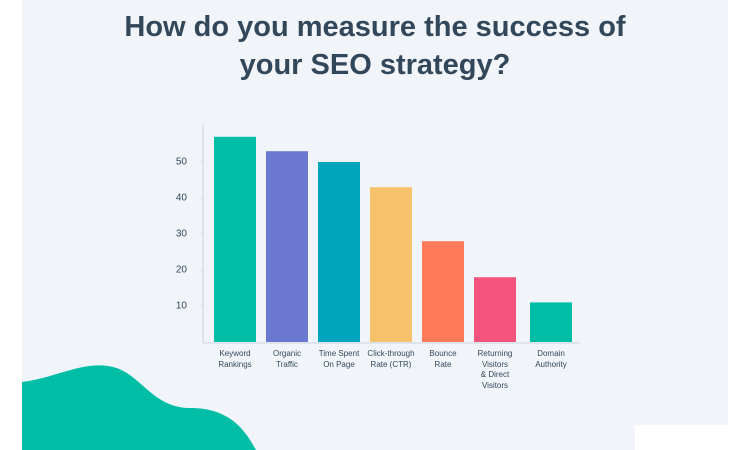  Describe the element at coordinates (182, 234) in the screenshot. I see `y-tick-label: 30` at that location.